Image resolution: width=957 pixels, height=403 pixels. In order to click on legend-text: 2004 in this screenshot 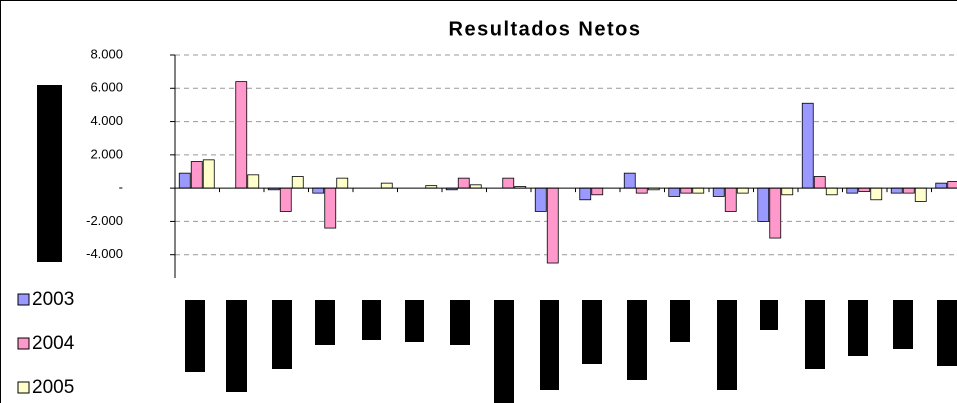, I will do `click(53, 343)`.